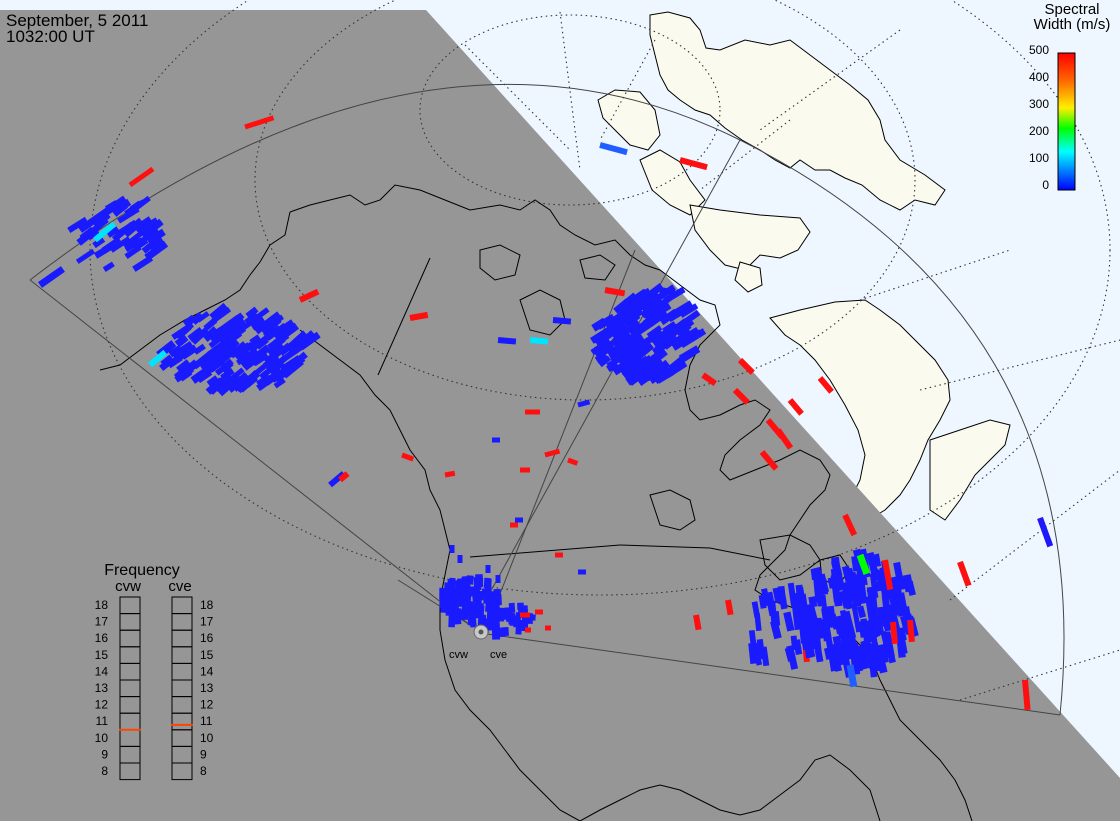 This screenshot has width=1120, height=821. Describe the element at coordinates (1039, 77) in the screenshot. I see `colorbar-tick: 400` at that location.